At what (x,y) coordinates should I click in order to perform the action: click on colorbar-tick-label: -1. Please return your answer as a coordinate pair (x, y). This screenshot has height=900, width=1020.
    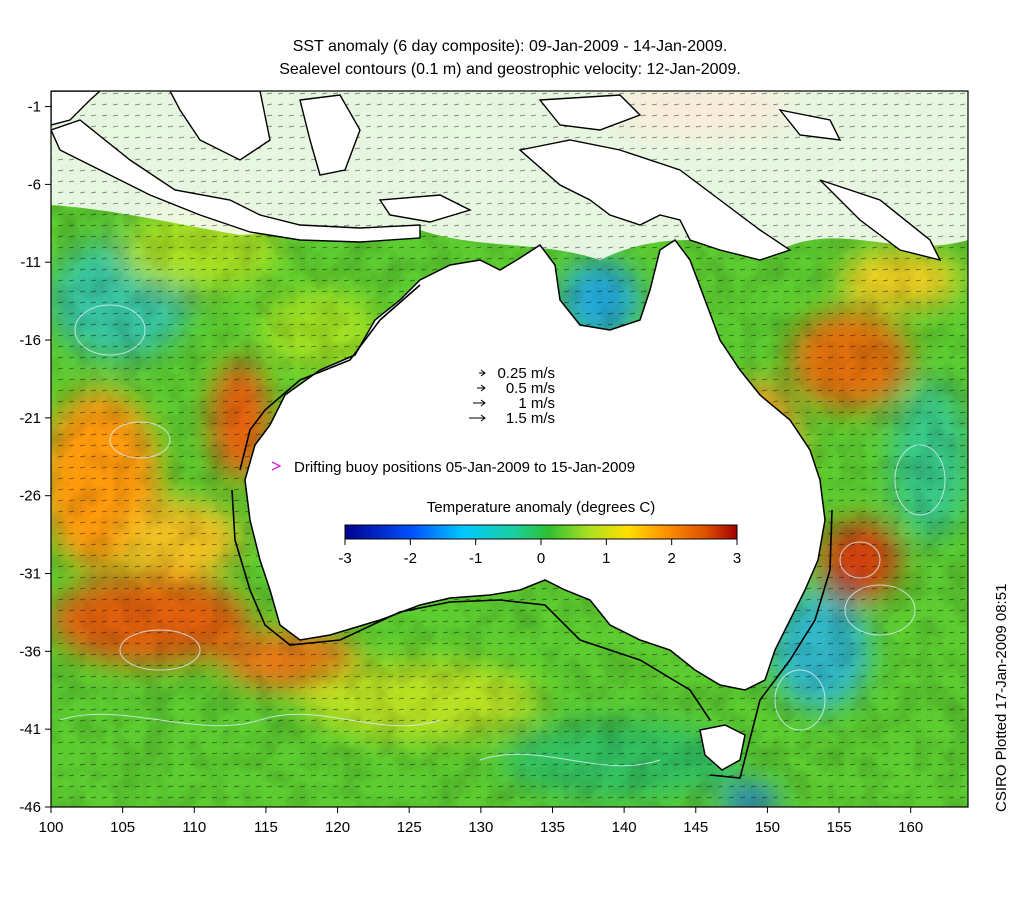
    Looking at the image, I should click on (475, 558).